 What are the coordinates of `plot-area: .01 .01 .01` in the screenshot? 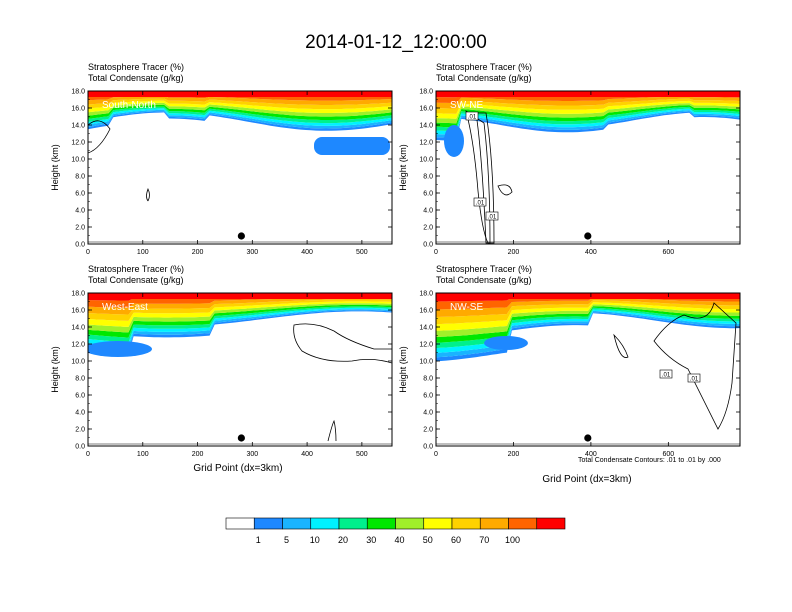 It's located at (588, 167).